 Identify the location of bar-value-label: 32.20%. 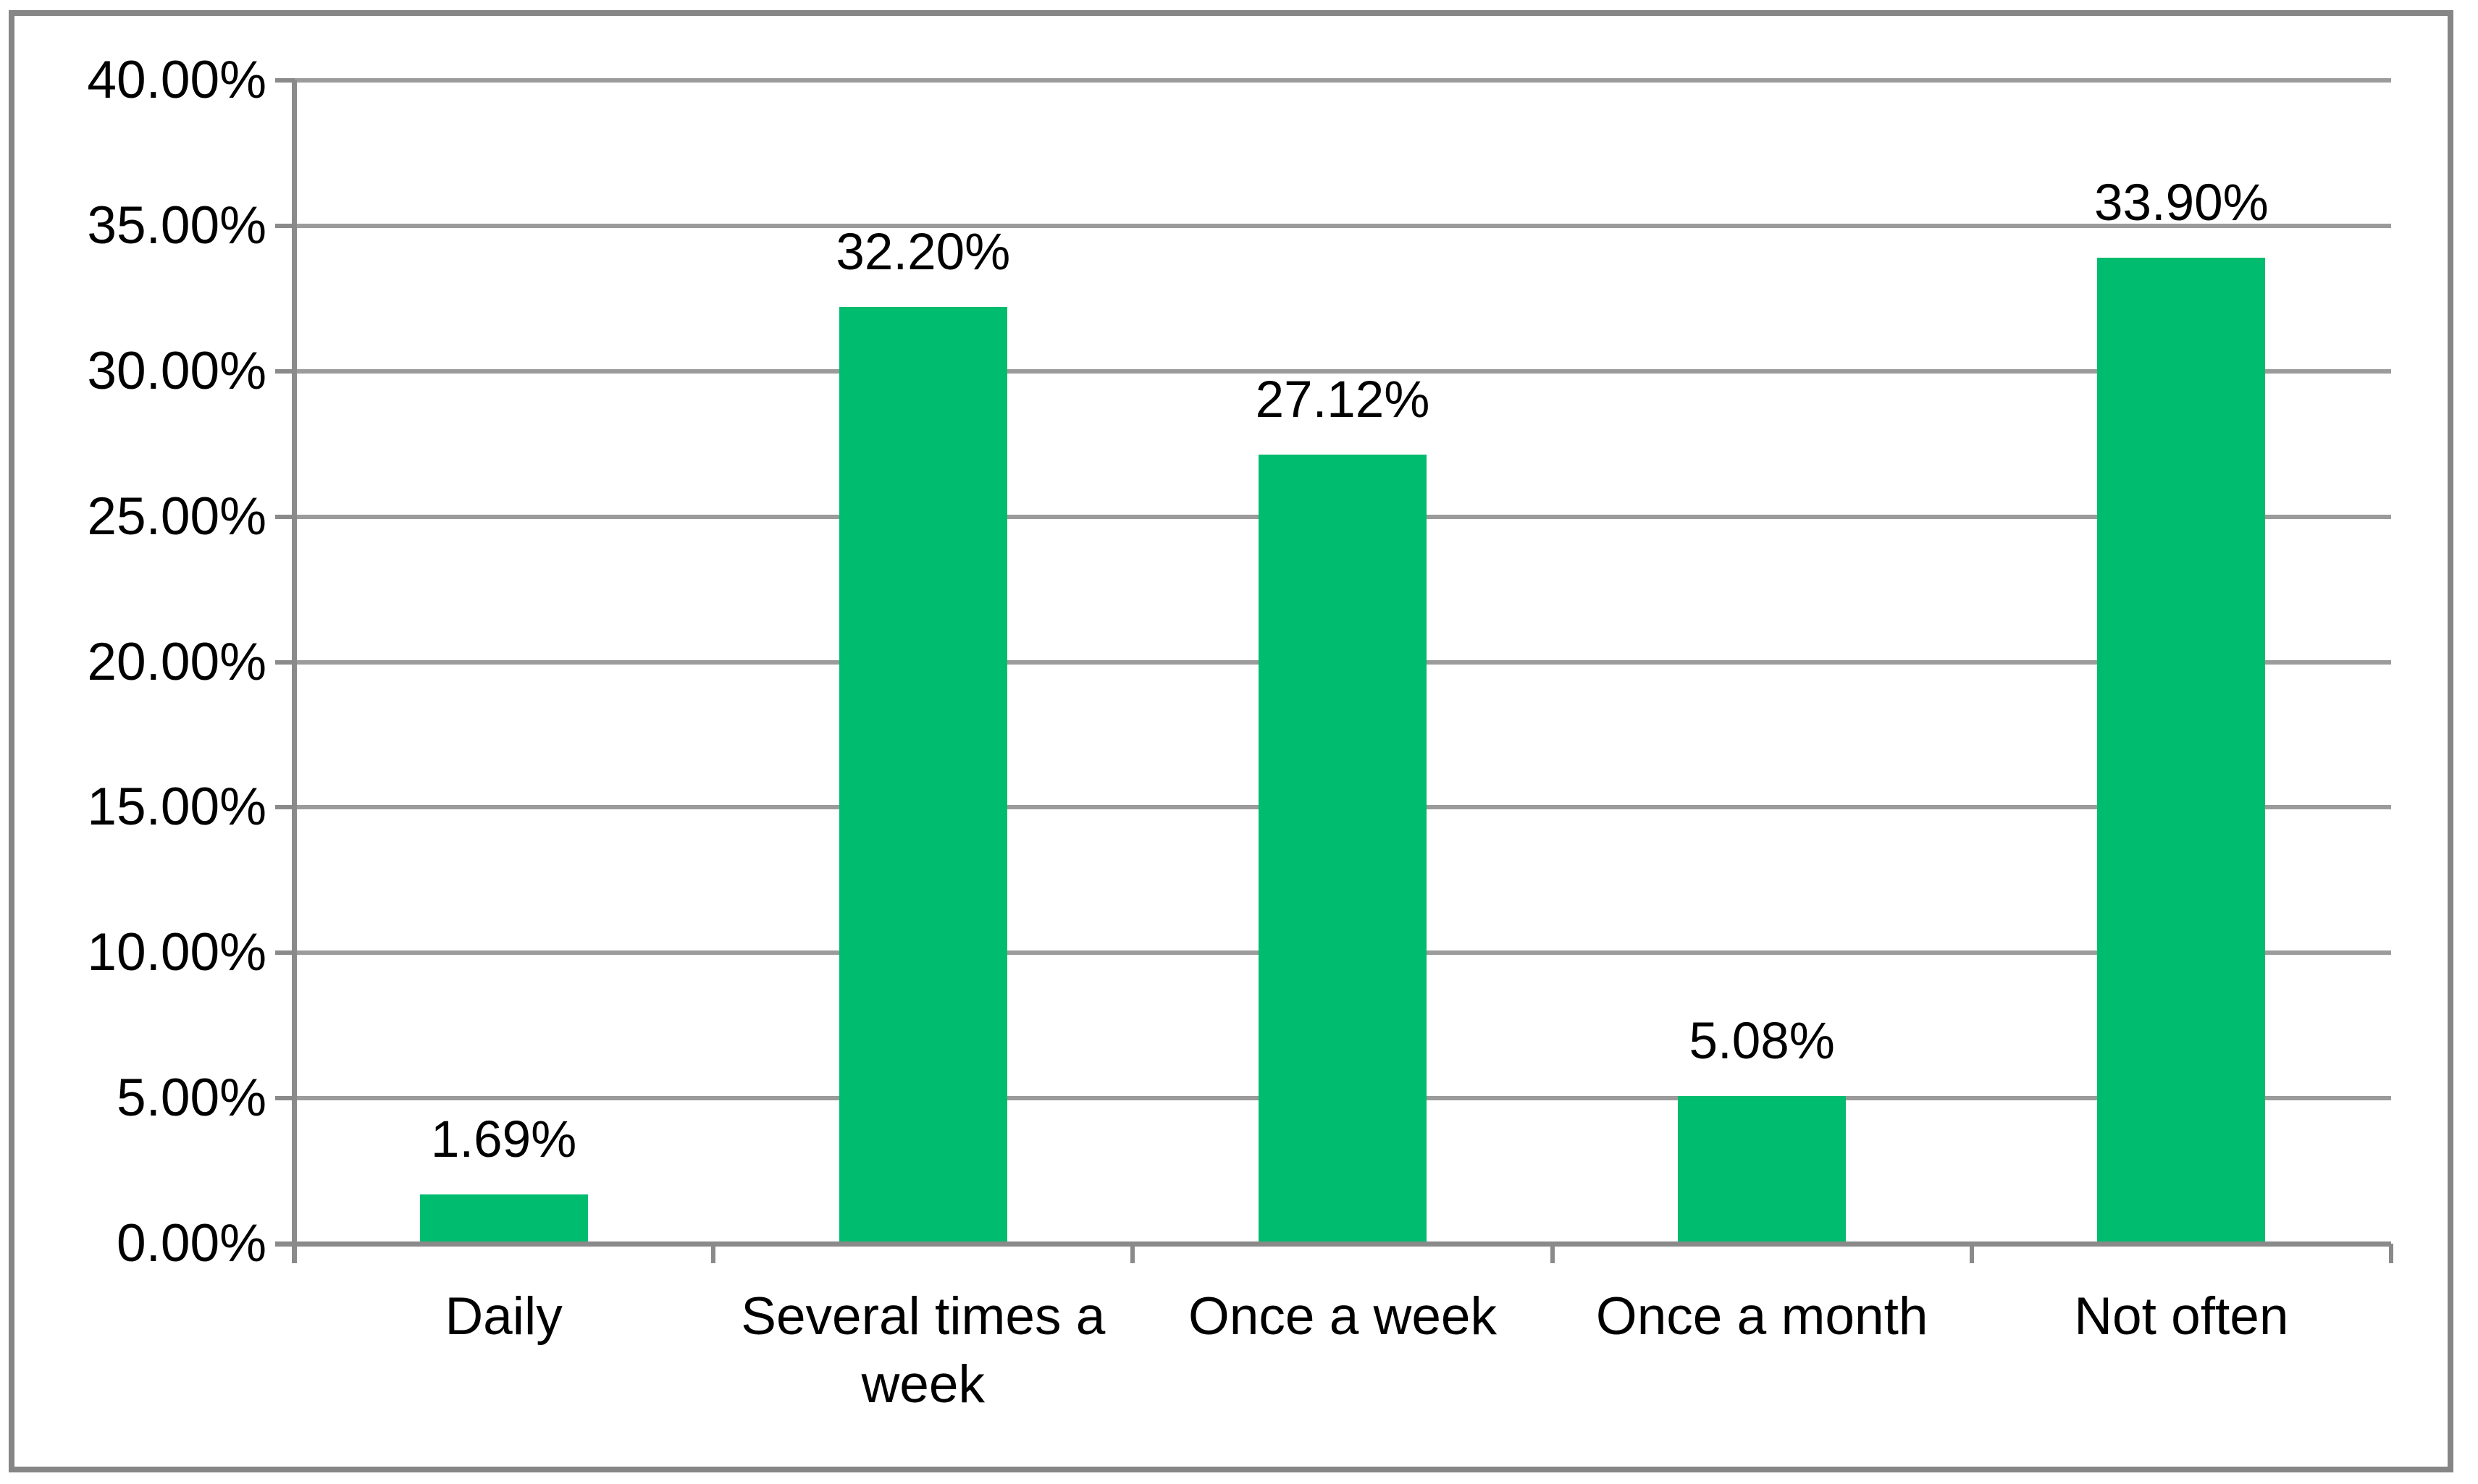
(923, 253).